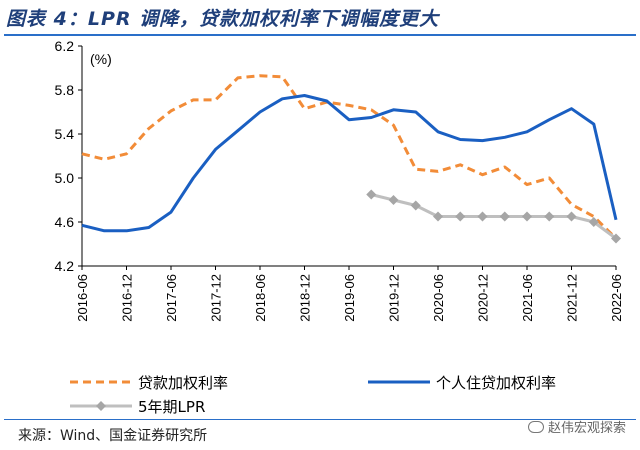 The height and width of the screenshot is (450, 640). Describe the element at coordinates (572, 298) in the screenshot. I see `x-tick-label: 2021-12` at that location.